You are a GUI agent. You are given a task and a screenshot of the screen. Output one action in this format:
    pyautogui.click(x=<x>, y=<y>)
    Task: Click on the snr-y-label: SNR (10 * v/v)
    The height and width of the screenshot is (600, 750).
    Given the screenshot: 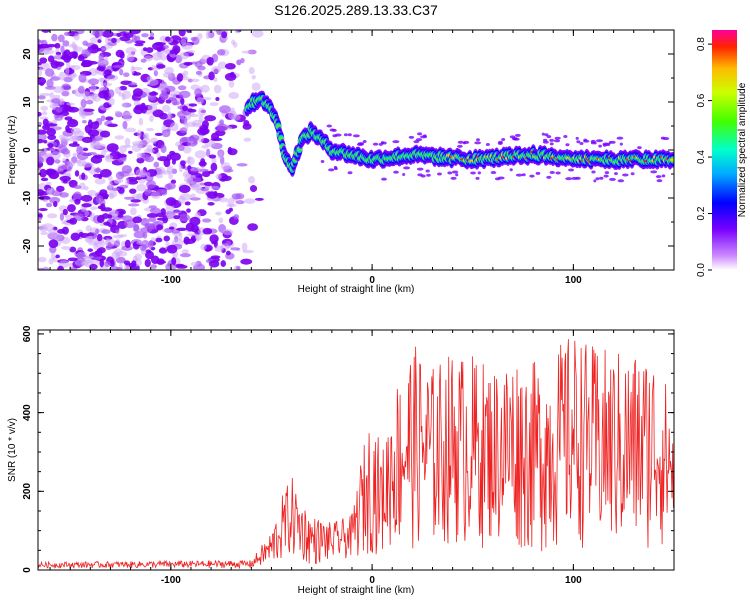 What is the action you would take?
    pyautogui.click(x=12, y=450)
    